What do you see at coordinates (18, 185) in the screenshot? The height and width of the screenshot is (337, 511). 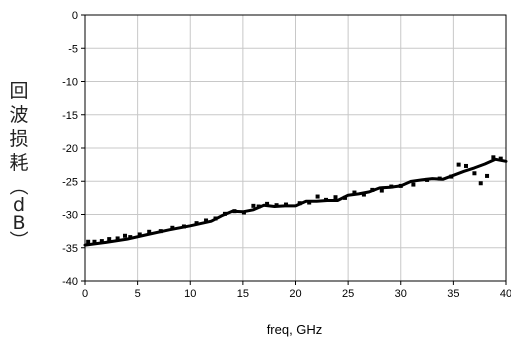 I see `y-axis-title-char: （` at bounding box center [18, 185].